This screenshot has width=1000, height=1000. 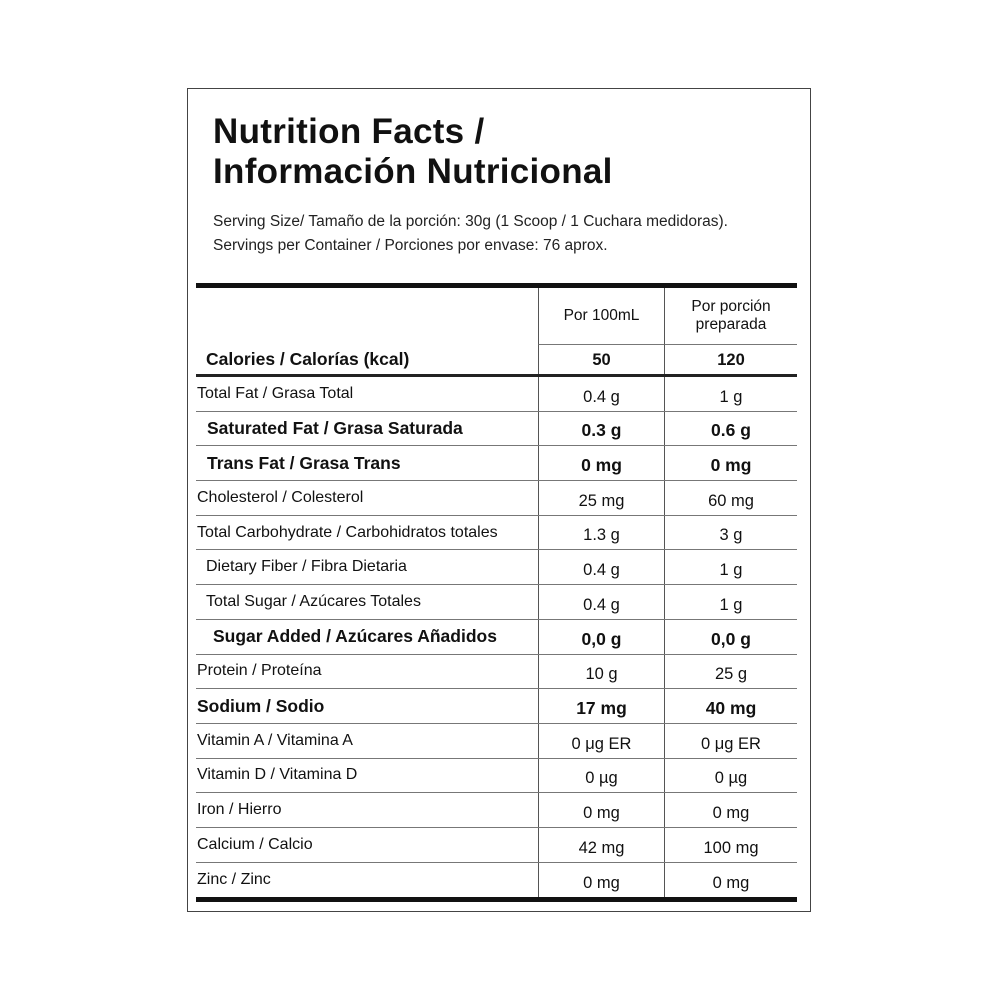 I want to click on title-line-1: Nutrition Facts /, so click(x=349, y=131).